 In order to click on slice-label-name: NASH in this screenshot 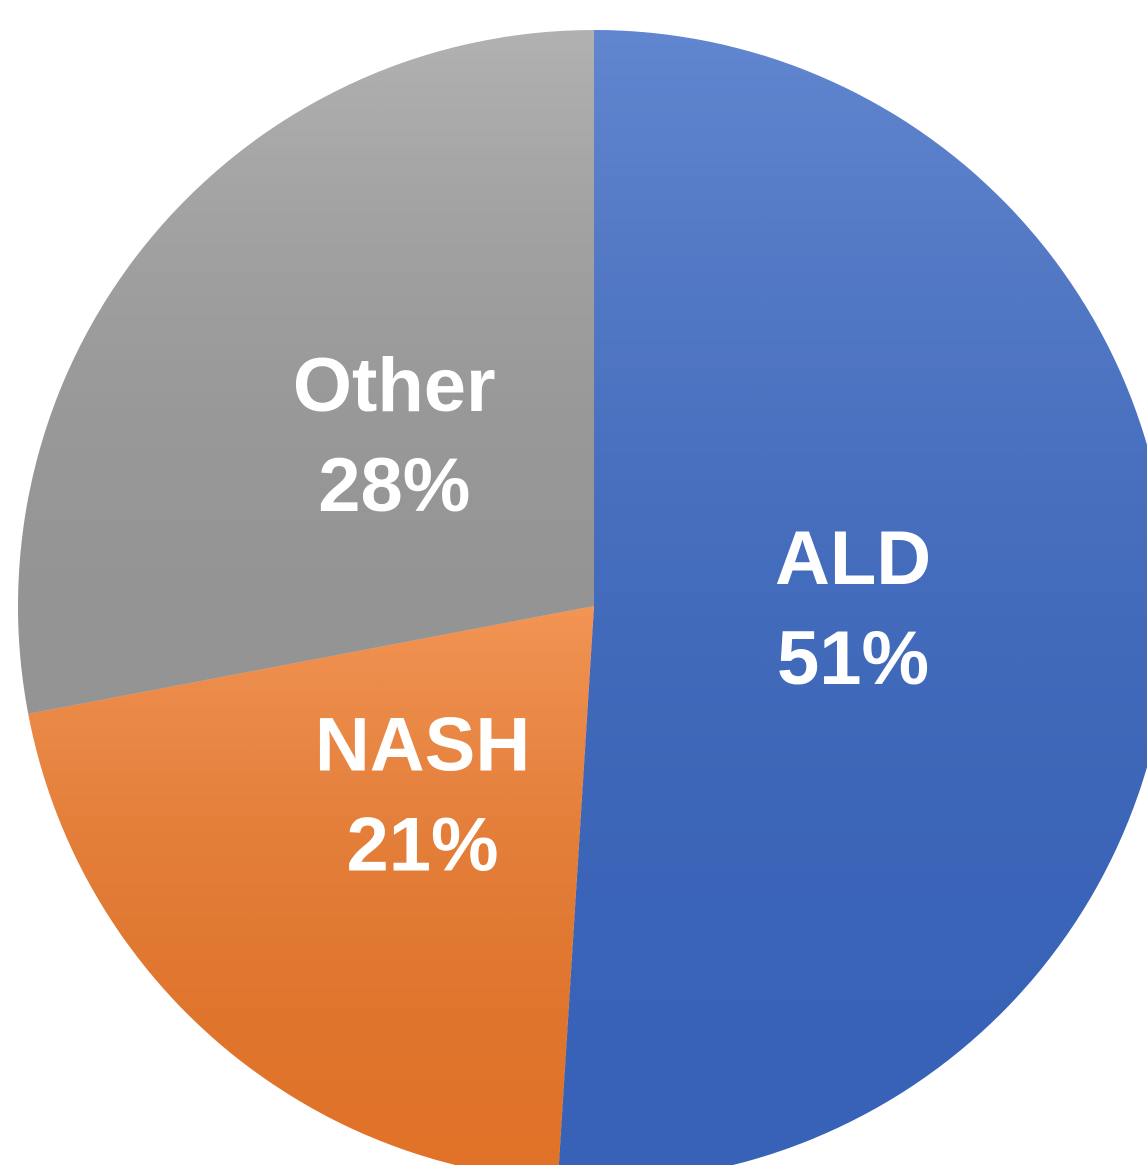, I will do `click(422, 745)`.